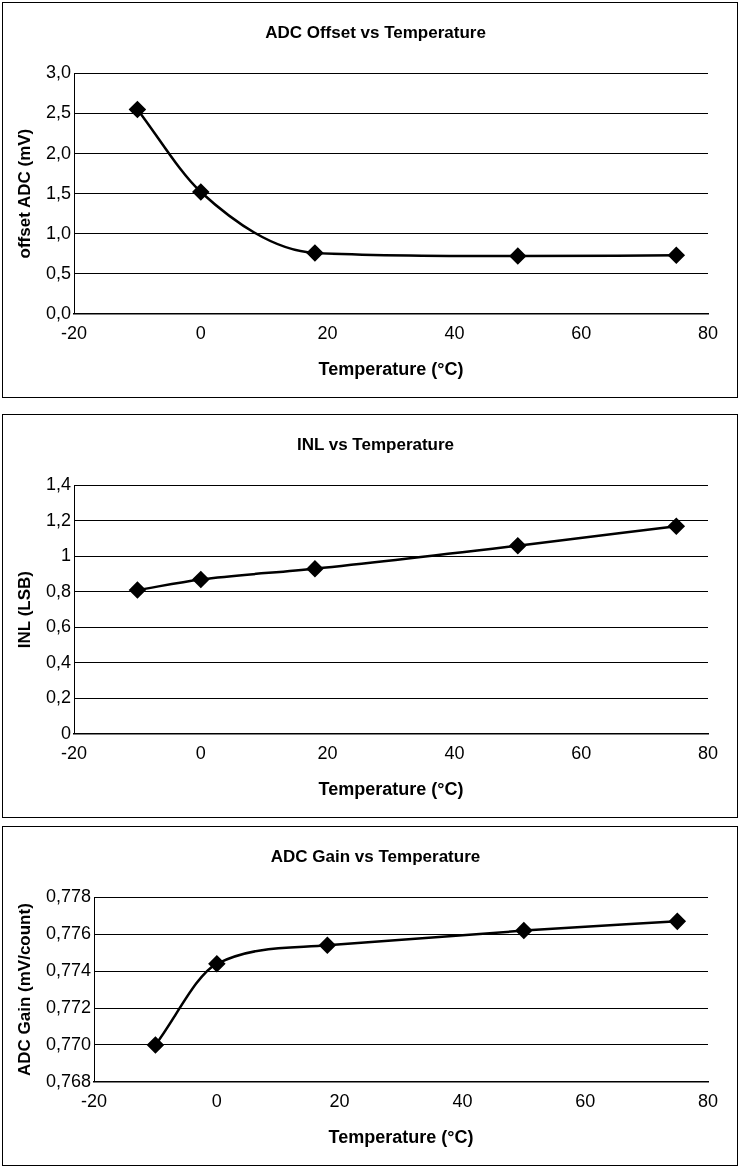  What do you see at coordinates (58, 272) in the screenshot?
I see `y-tick-label: 0,5` at bounding box center [58, 272].